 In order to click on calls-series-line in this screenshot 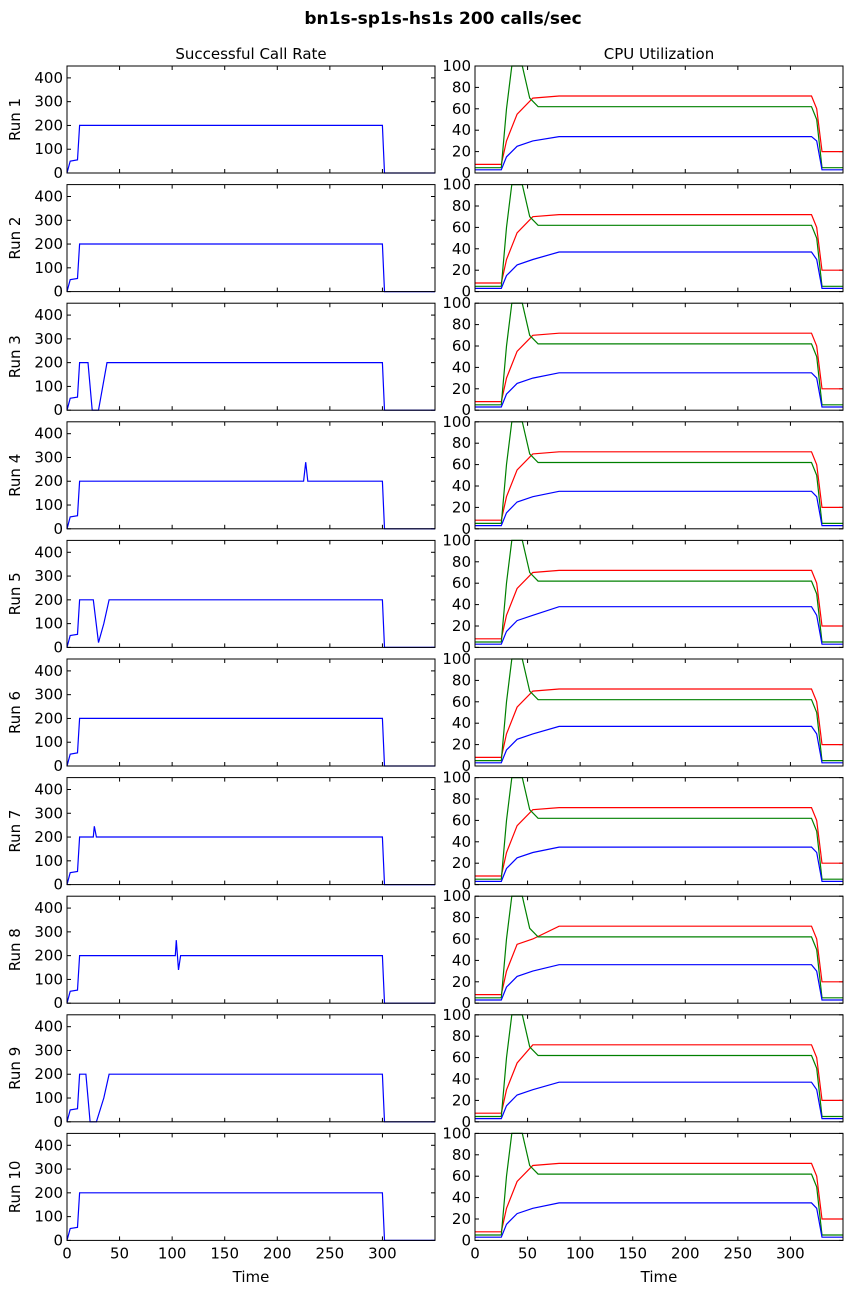, I will do `click(250, 496)`.